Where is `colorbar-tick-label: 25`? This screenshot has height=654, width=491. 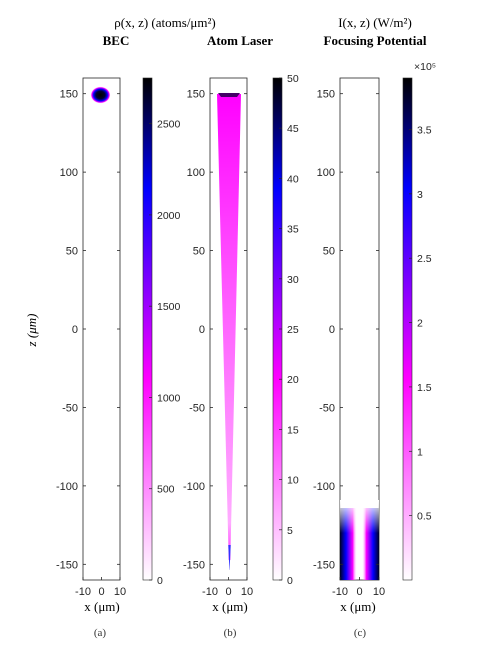
colorbar-tick-label: 25 is located at coordinates (293, 330).